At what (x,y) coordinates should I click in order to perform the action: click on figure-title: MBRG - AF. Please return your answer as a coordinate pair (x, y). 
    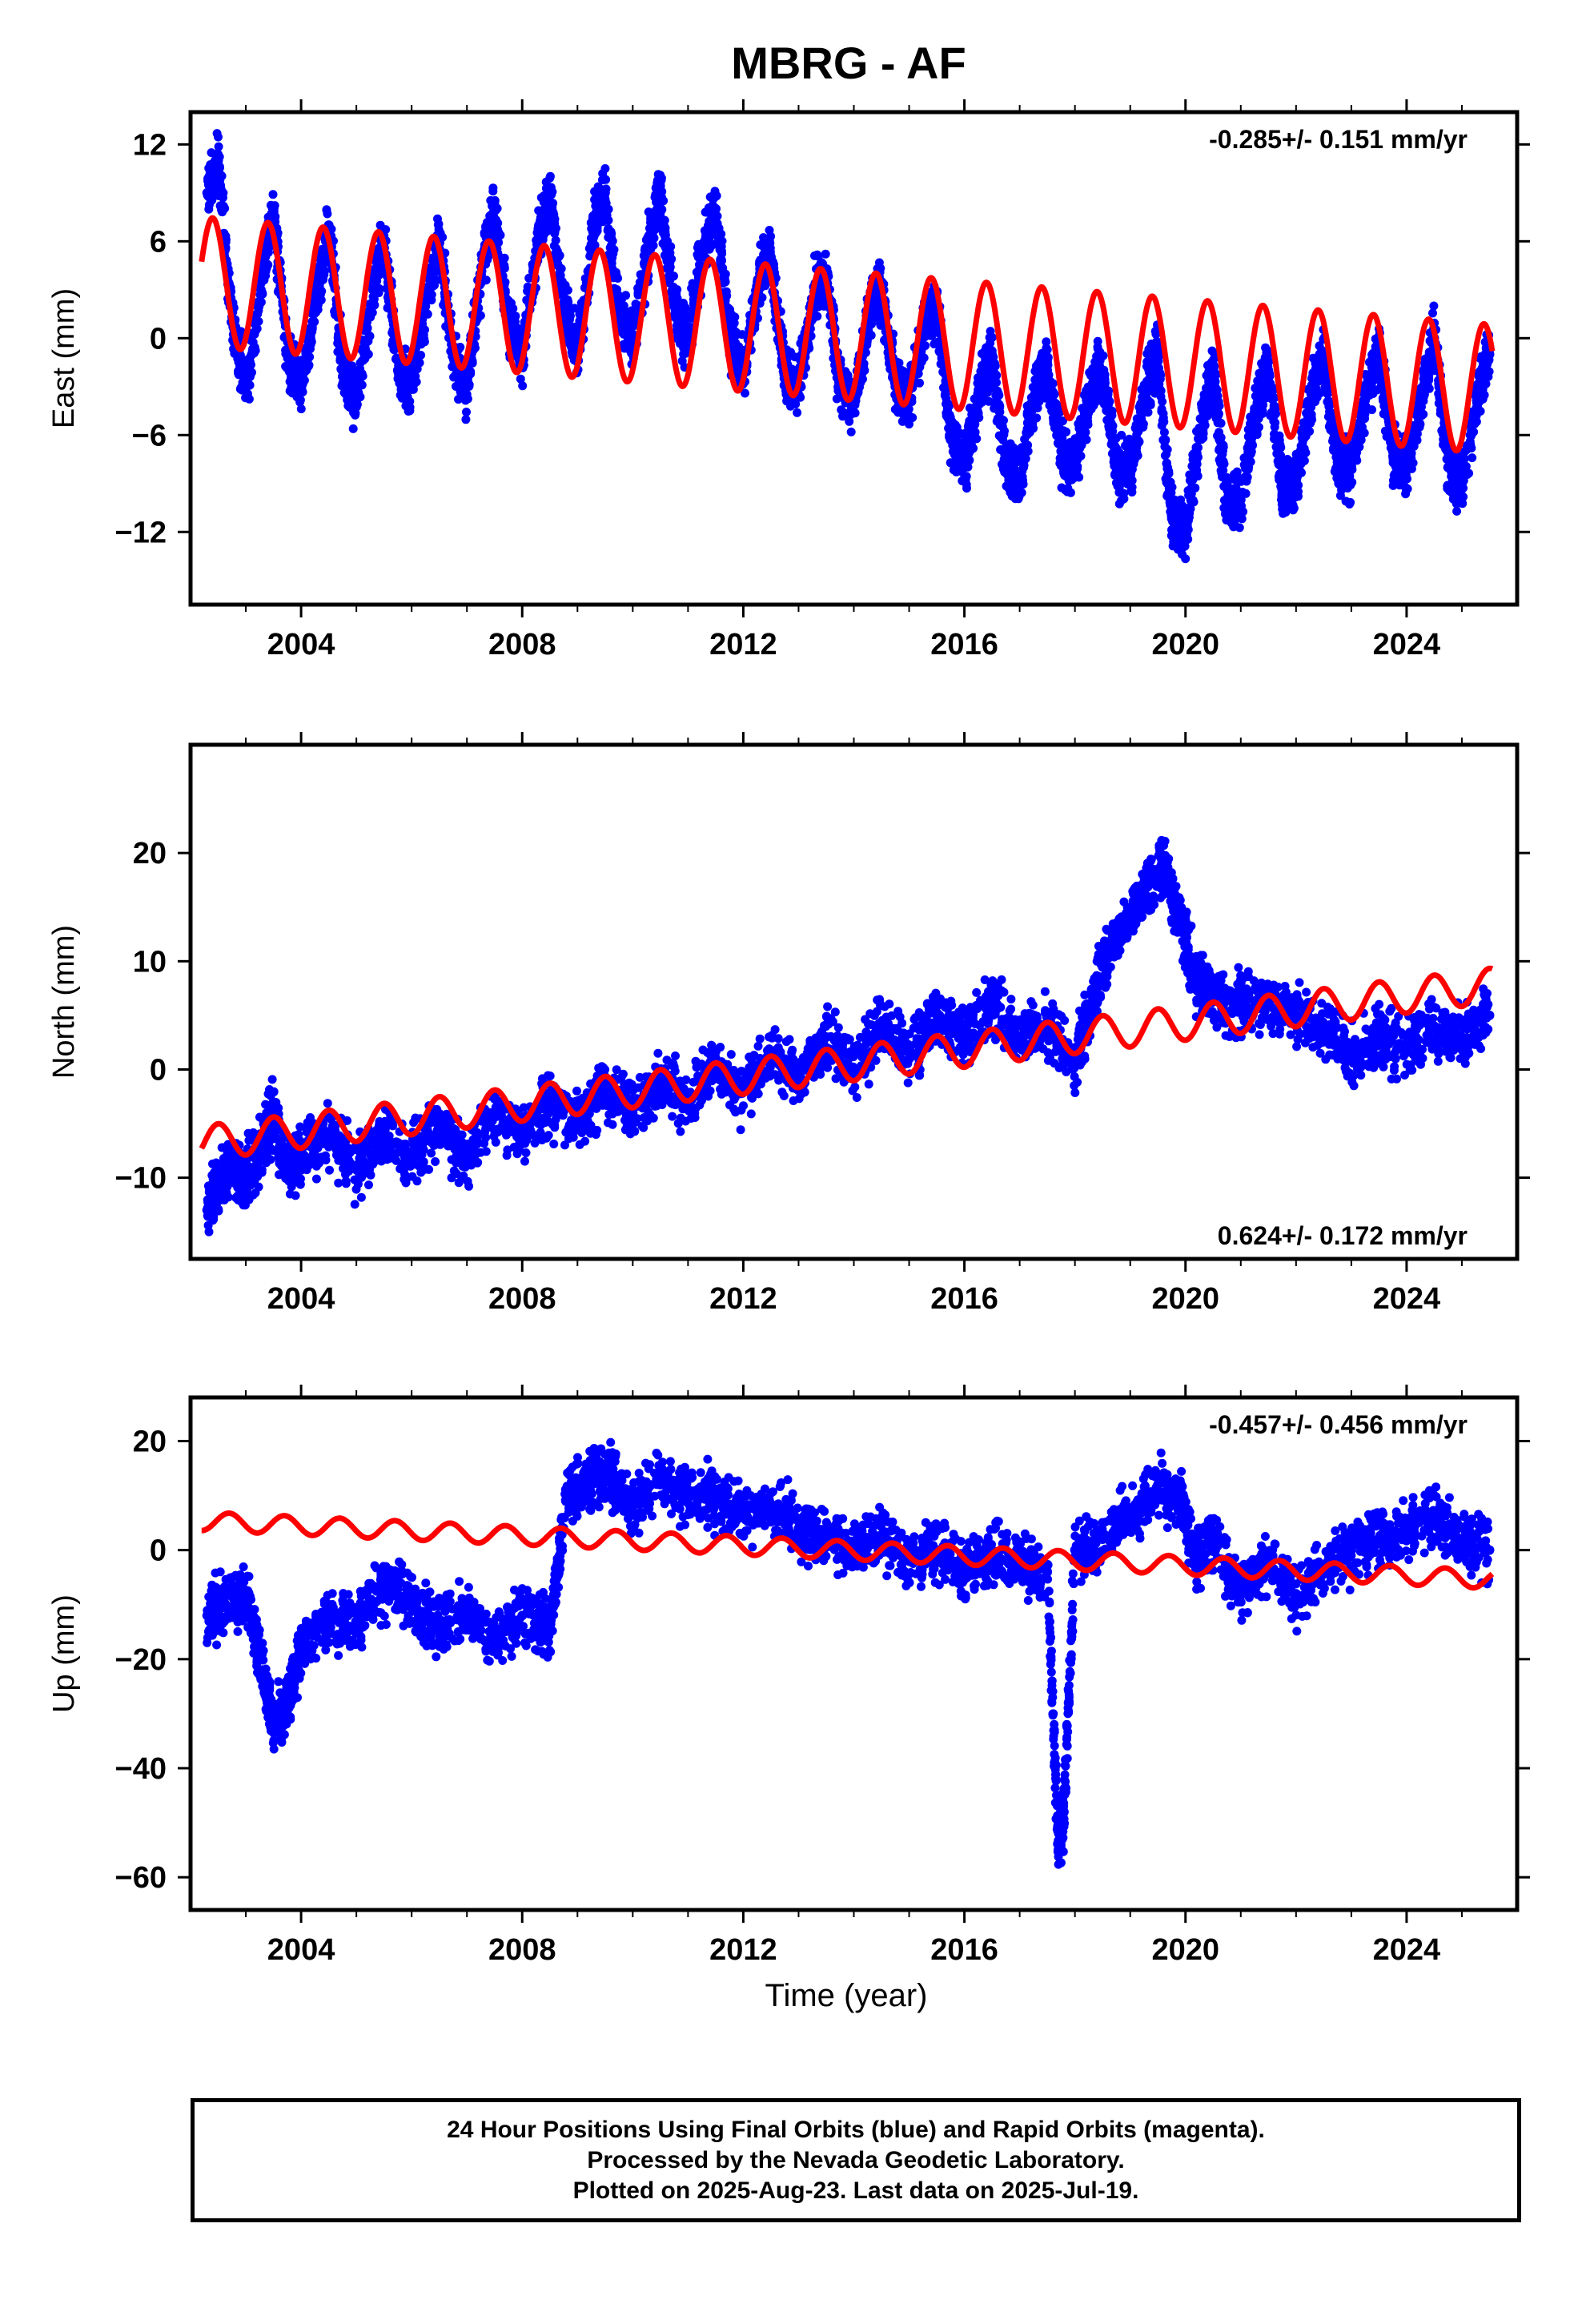
    Looking at the image, I should click on (848, 63).